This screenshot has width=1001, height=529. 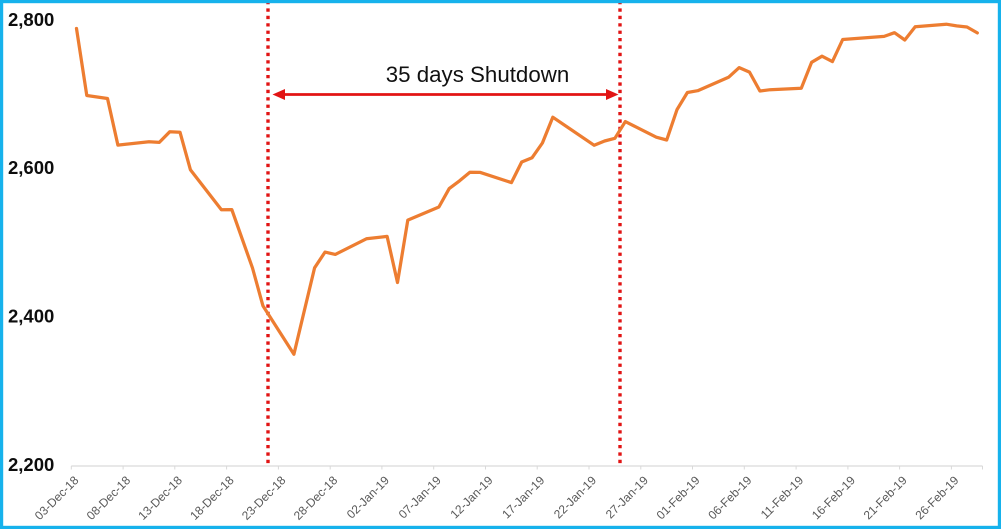 I want to click on svg-text: 2,400, so click(x=31, y=316).